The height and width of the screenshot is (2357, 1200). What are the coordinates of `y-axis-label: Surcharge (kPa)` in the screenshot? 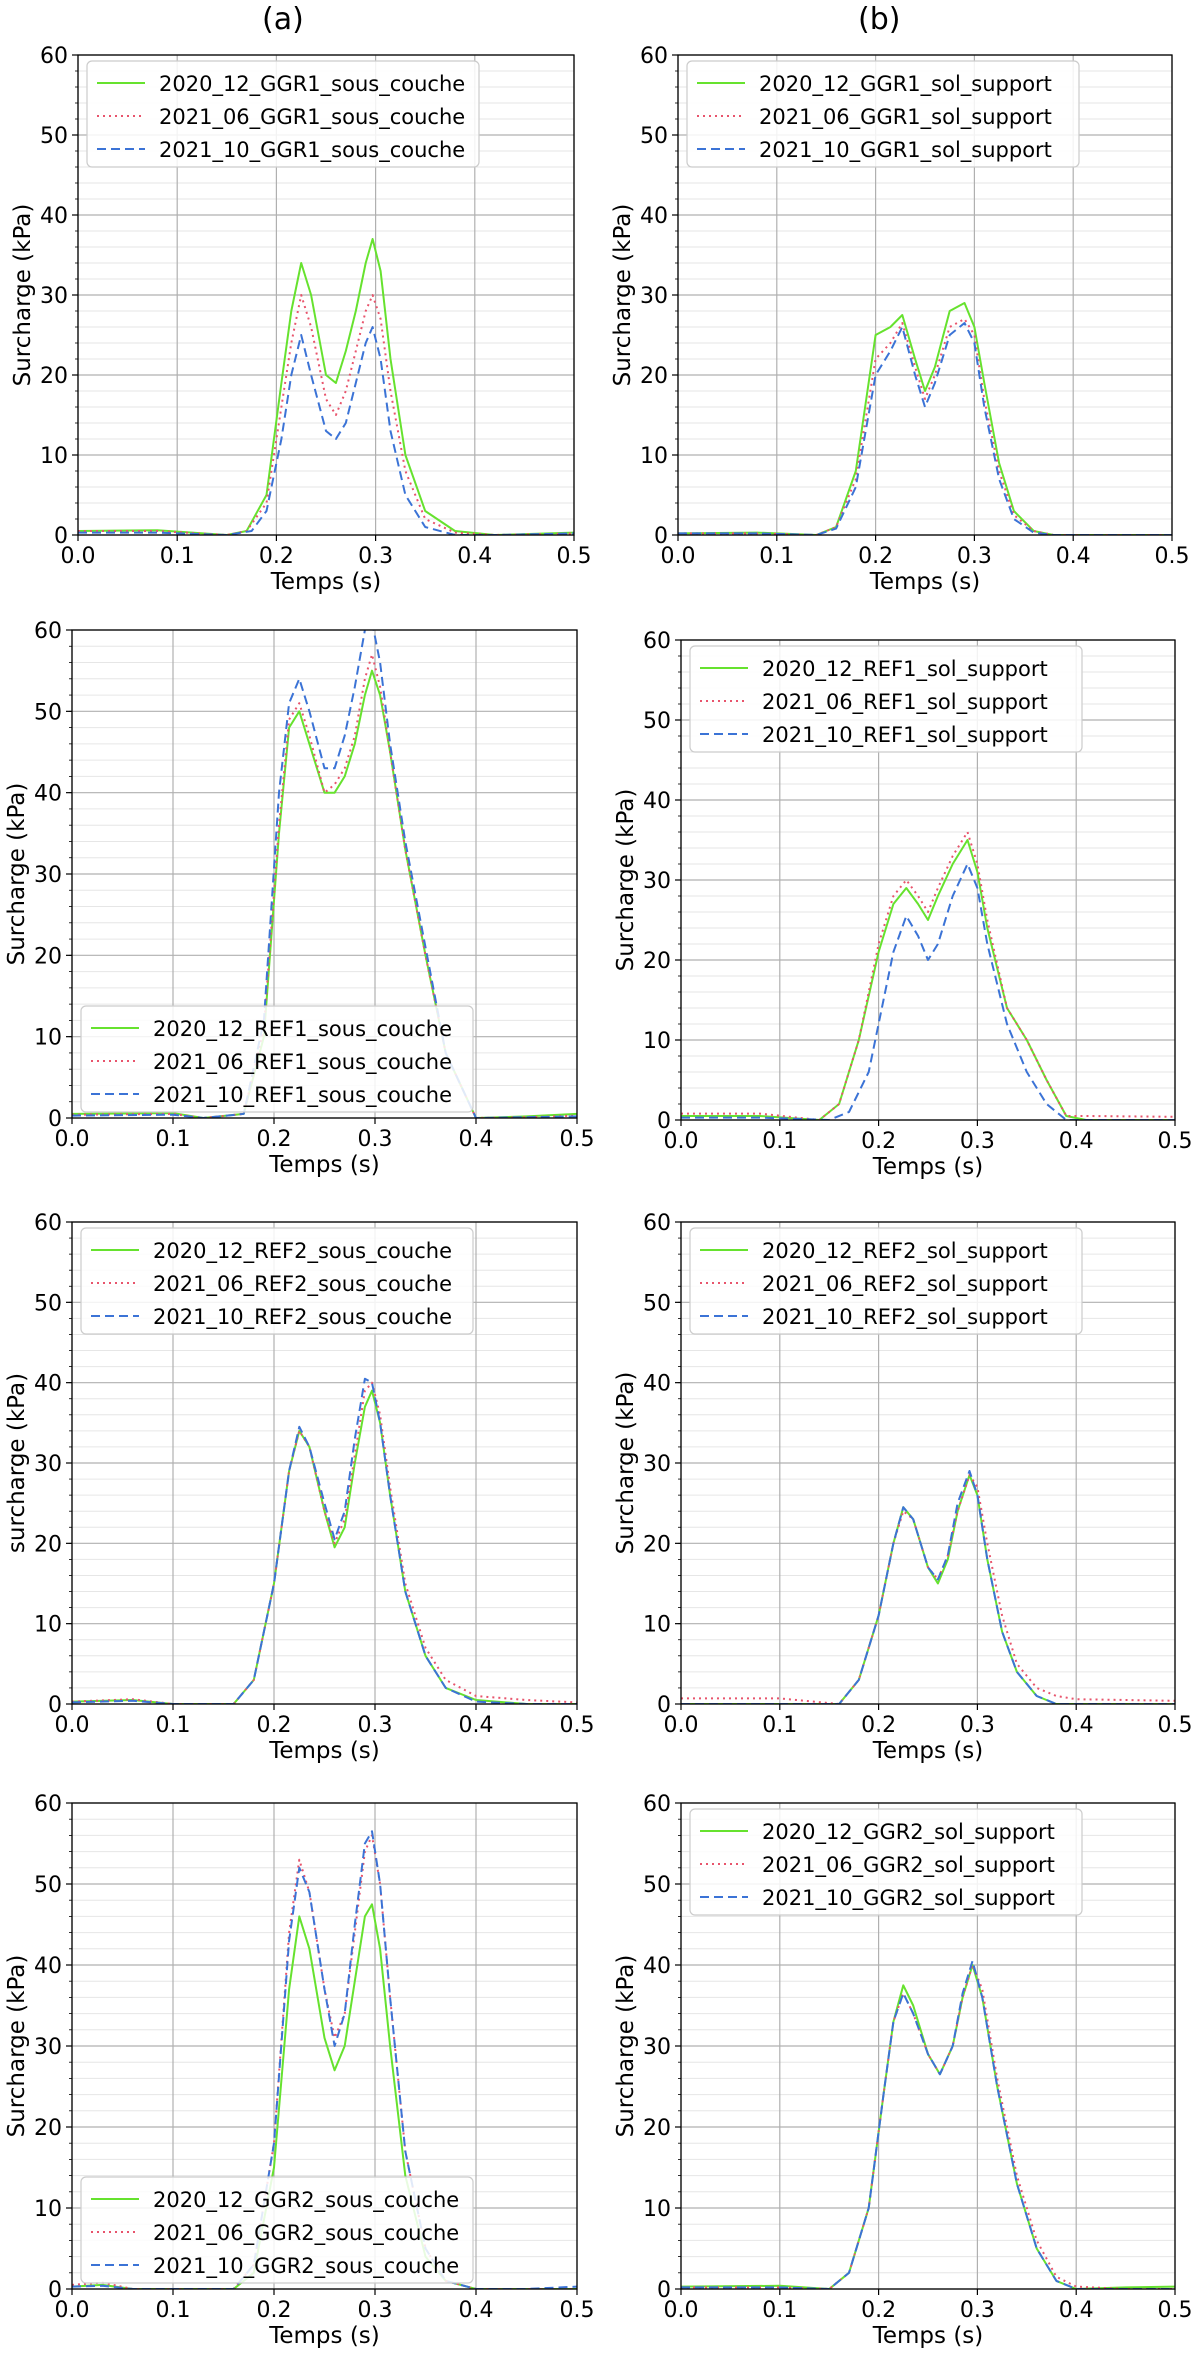 It's located at (626, 1463).